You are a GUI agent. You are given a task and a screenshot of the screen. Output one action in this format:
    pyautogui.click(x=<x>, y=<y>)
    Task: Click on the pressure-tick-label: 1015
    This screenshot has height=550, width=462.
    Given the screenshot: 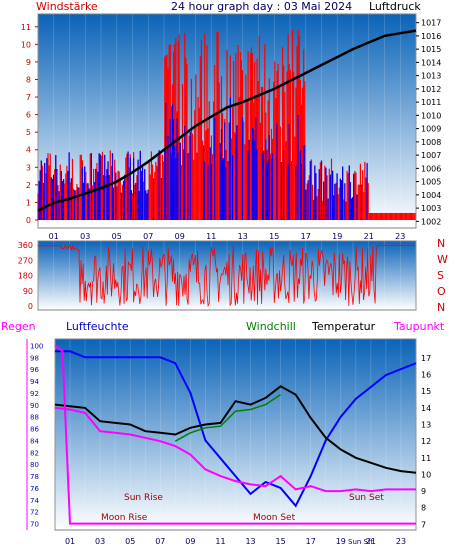 What is the action you would take?
    pyautogui.click(x=431, y=49)
    